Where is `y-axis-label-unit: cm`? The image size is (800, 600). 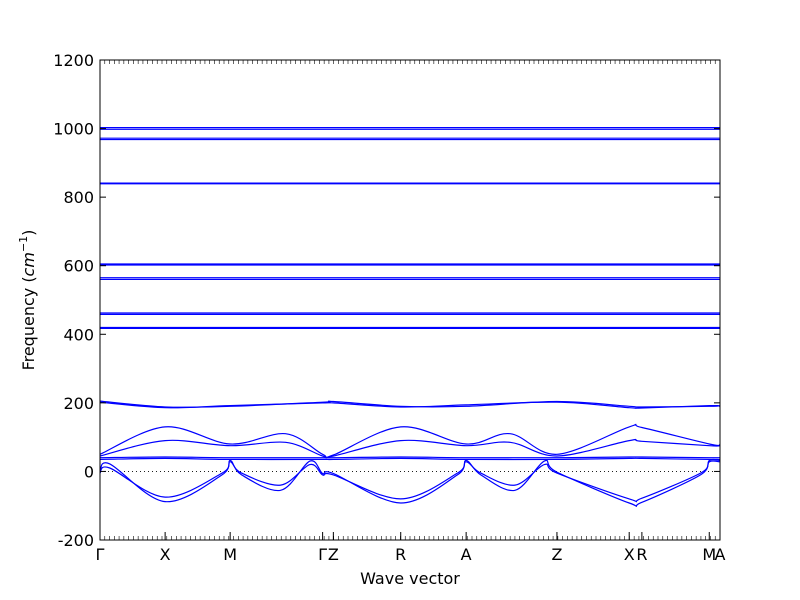 y-axis-label-unit: cm is located at coordinates (28, 264).